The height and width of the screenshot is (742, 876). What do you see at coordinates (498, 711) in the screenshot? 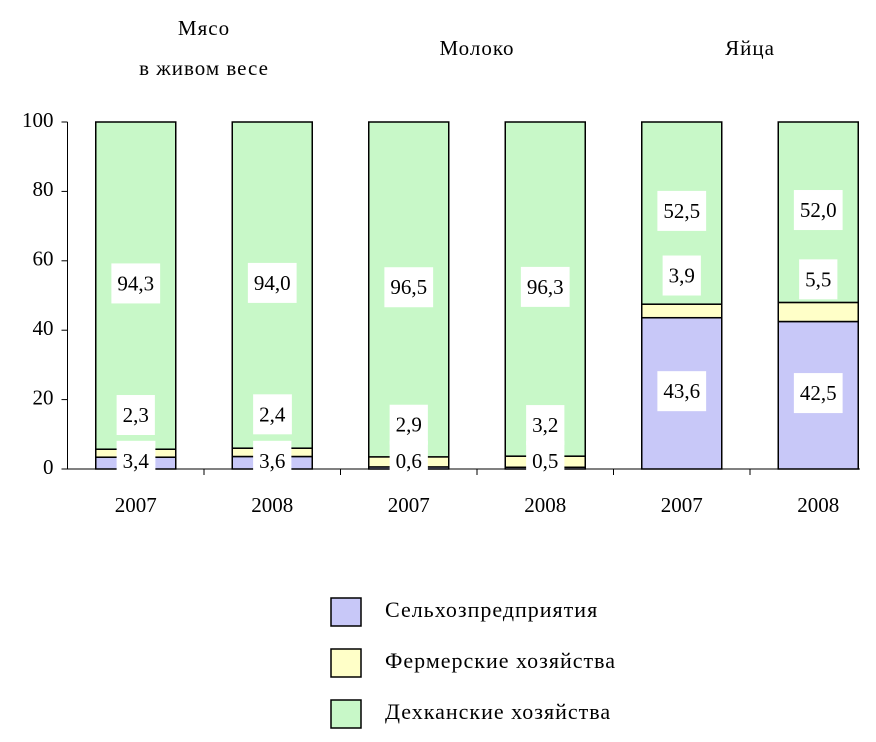
I see `legend-label: Дехканские хозяйства` at bounding box center [498, 711].